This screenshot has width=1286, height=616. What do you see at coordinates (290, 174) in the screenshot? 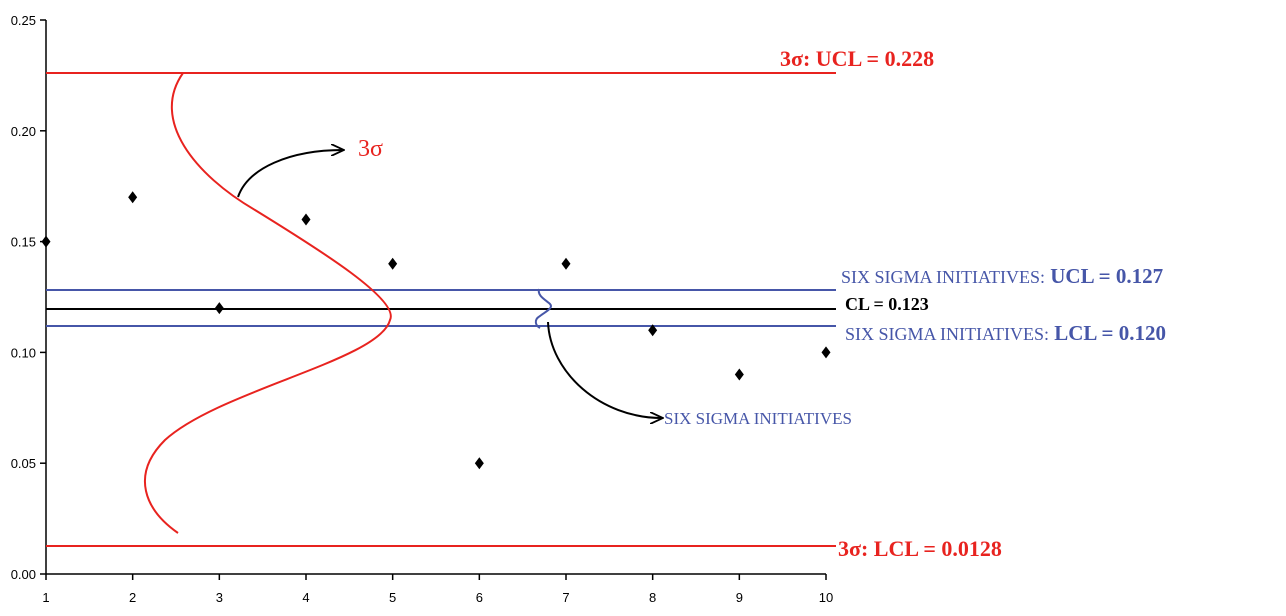
I see `three-sigma-arrow` at bounding box center [290, 174].